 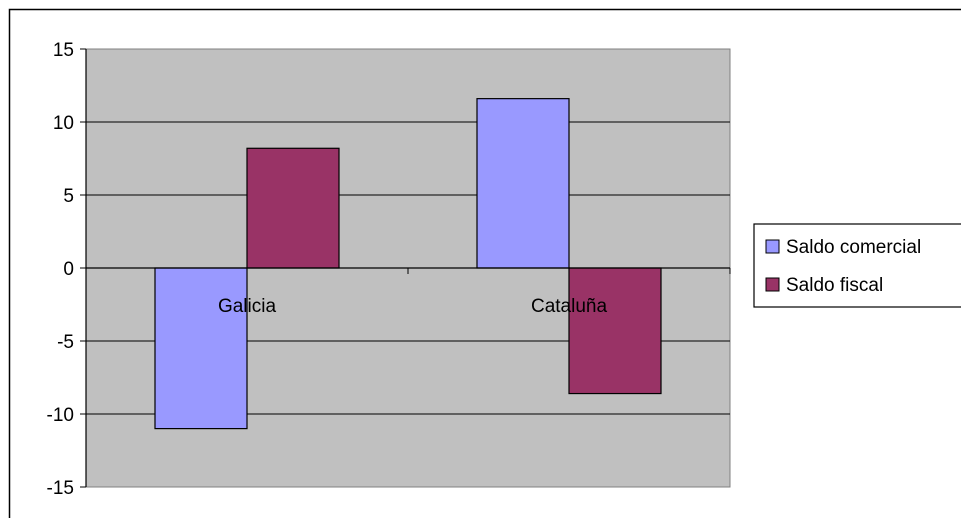 I want to click on bar-saldo-comercial-galicia, so click(x=201, y=348).